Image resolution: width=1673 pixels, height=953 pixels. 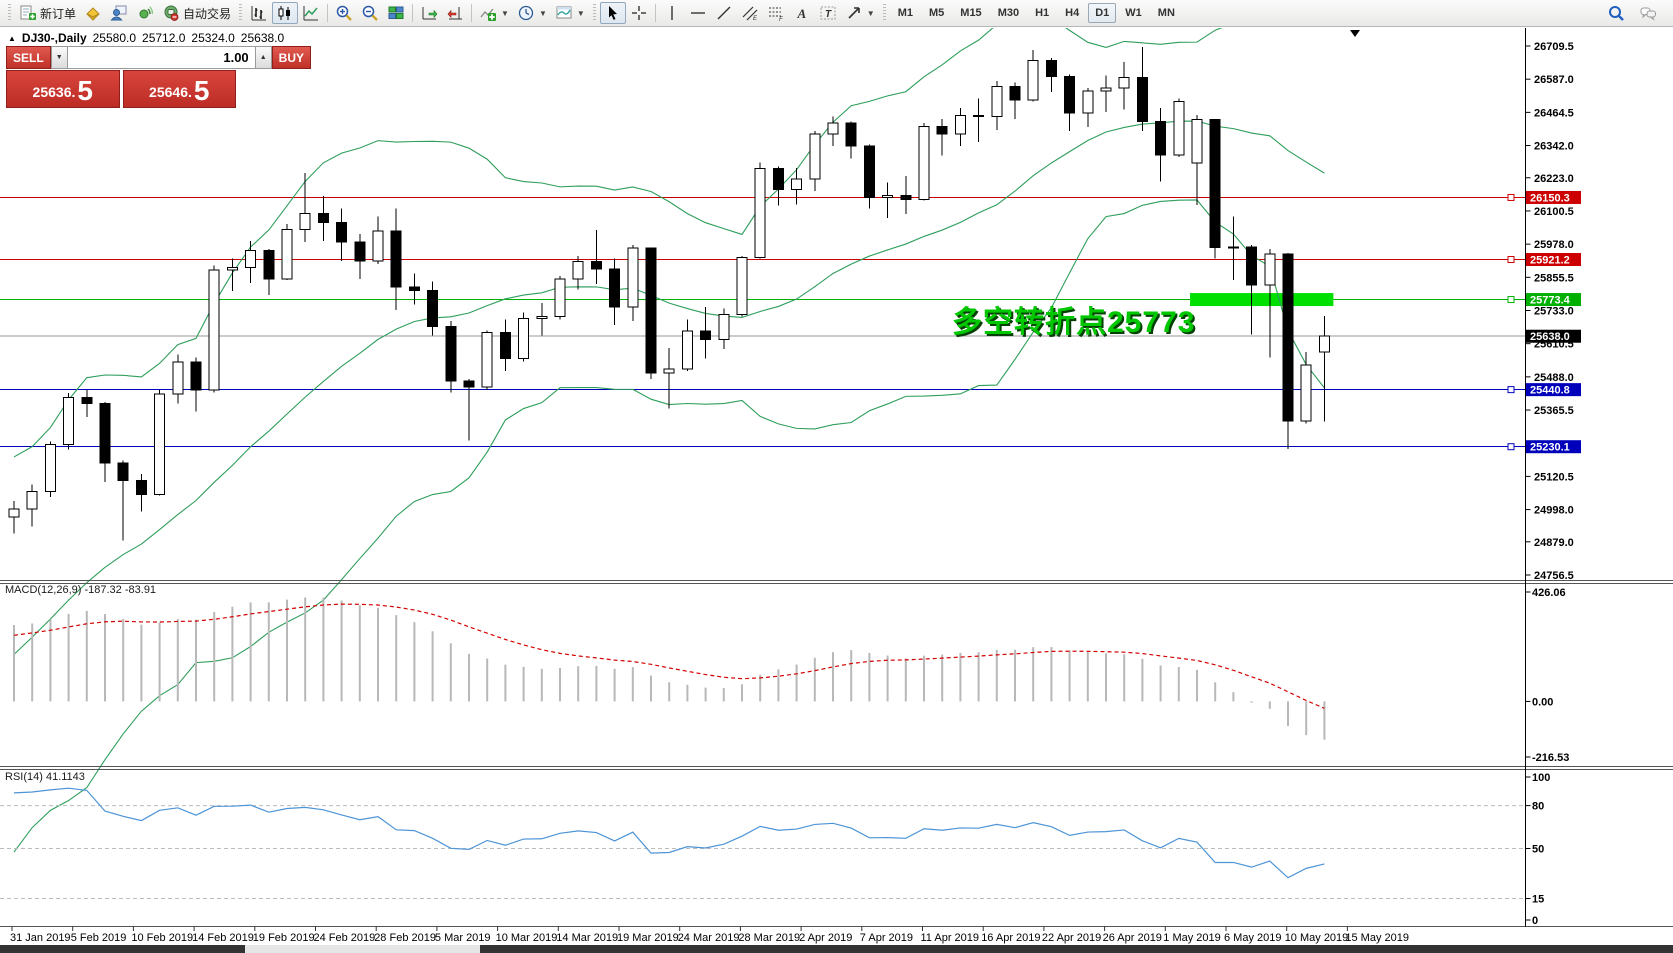 What do you see at coordinates (262, 38) in the screenshot?
I see `close-value: 25638.0` at bounding box center [262, 38].